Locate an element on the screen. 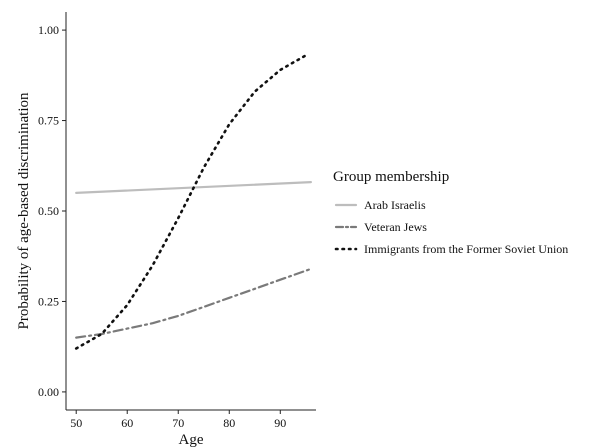 Image resolution: width=607 pixels, height=448 pixels. y-tick-label: 0.50 is located at coordinates (48, 211).